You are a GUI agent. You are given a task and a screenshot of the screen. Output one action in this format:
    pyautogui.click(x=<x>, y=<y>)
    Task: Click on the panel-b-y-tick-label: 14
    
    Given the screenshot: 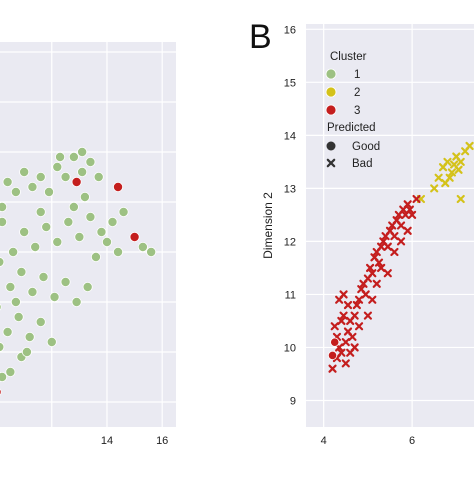 What is the action you would take?
    pyautogui.click(x=290, y=136)
    